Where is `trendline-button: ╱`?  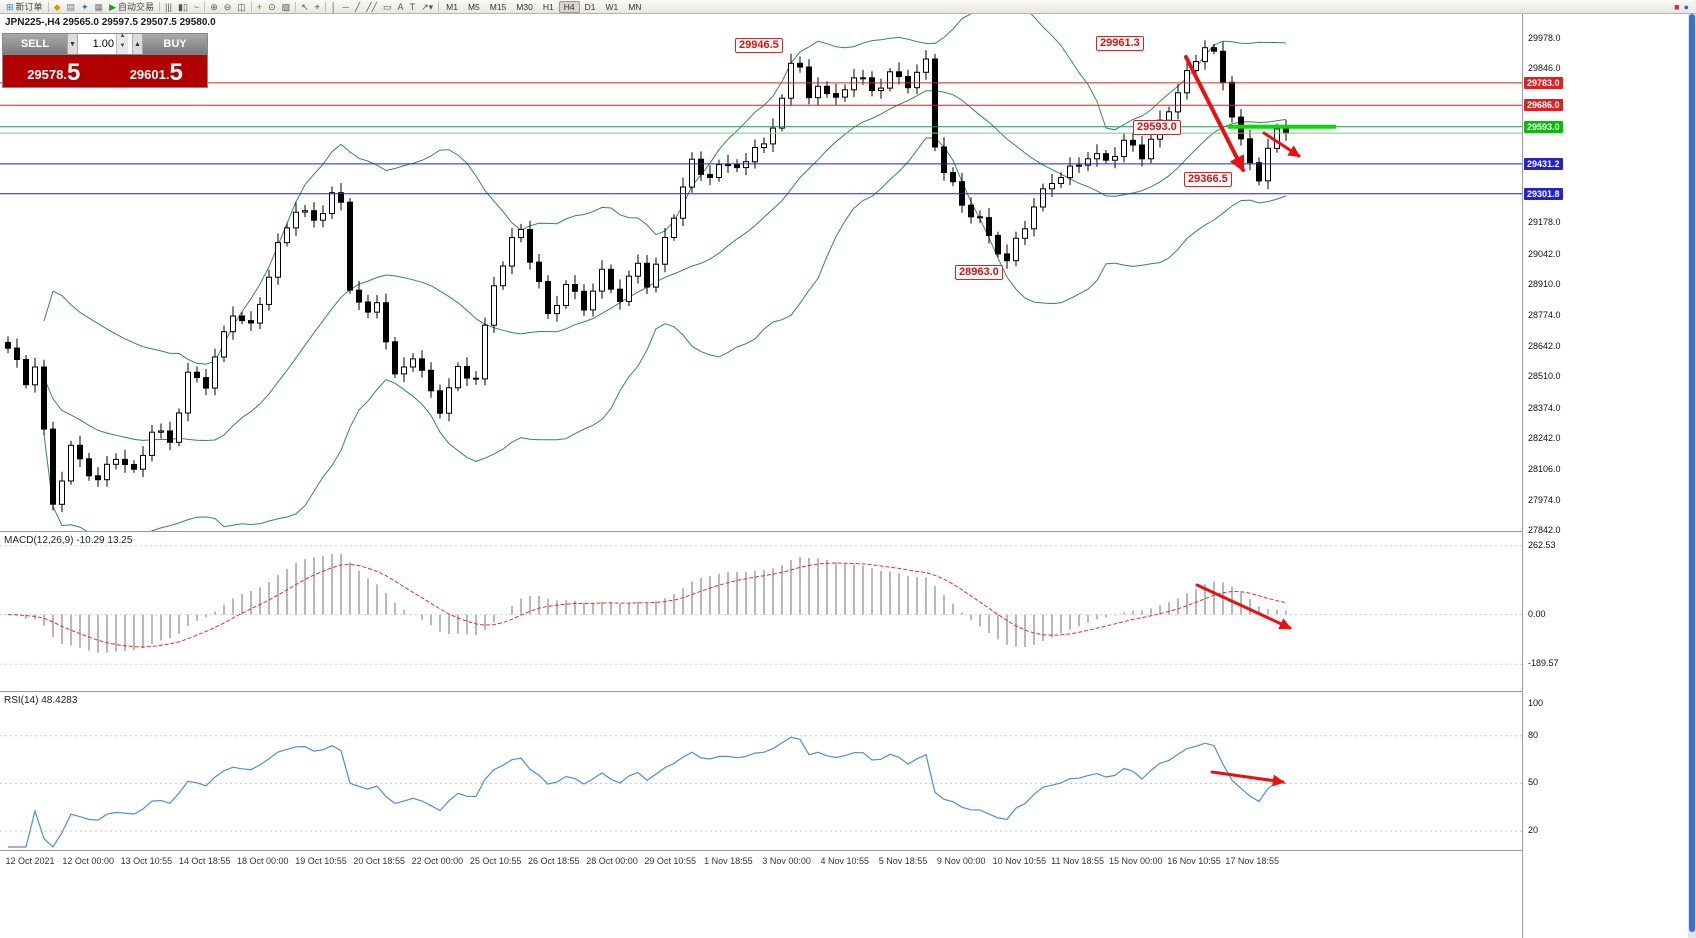 trendline-button: ╱ is located at coordinates (357, 7).